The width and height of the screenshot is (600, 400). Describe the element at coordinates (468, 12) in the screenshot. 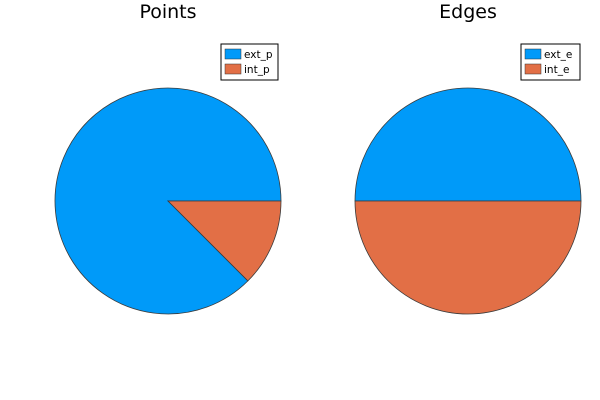

I see `chart-title-edges: Edges` at that location.